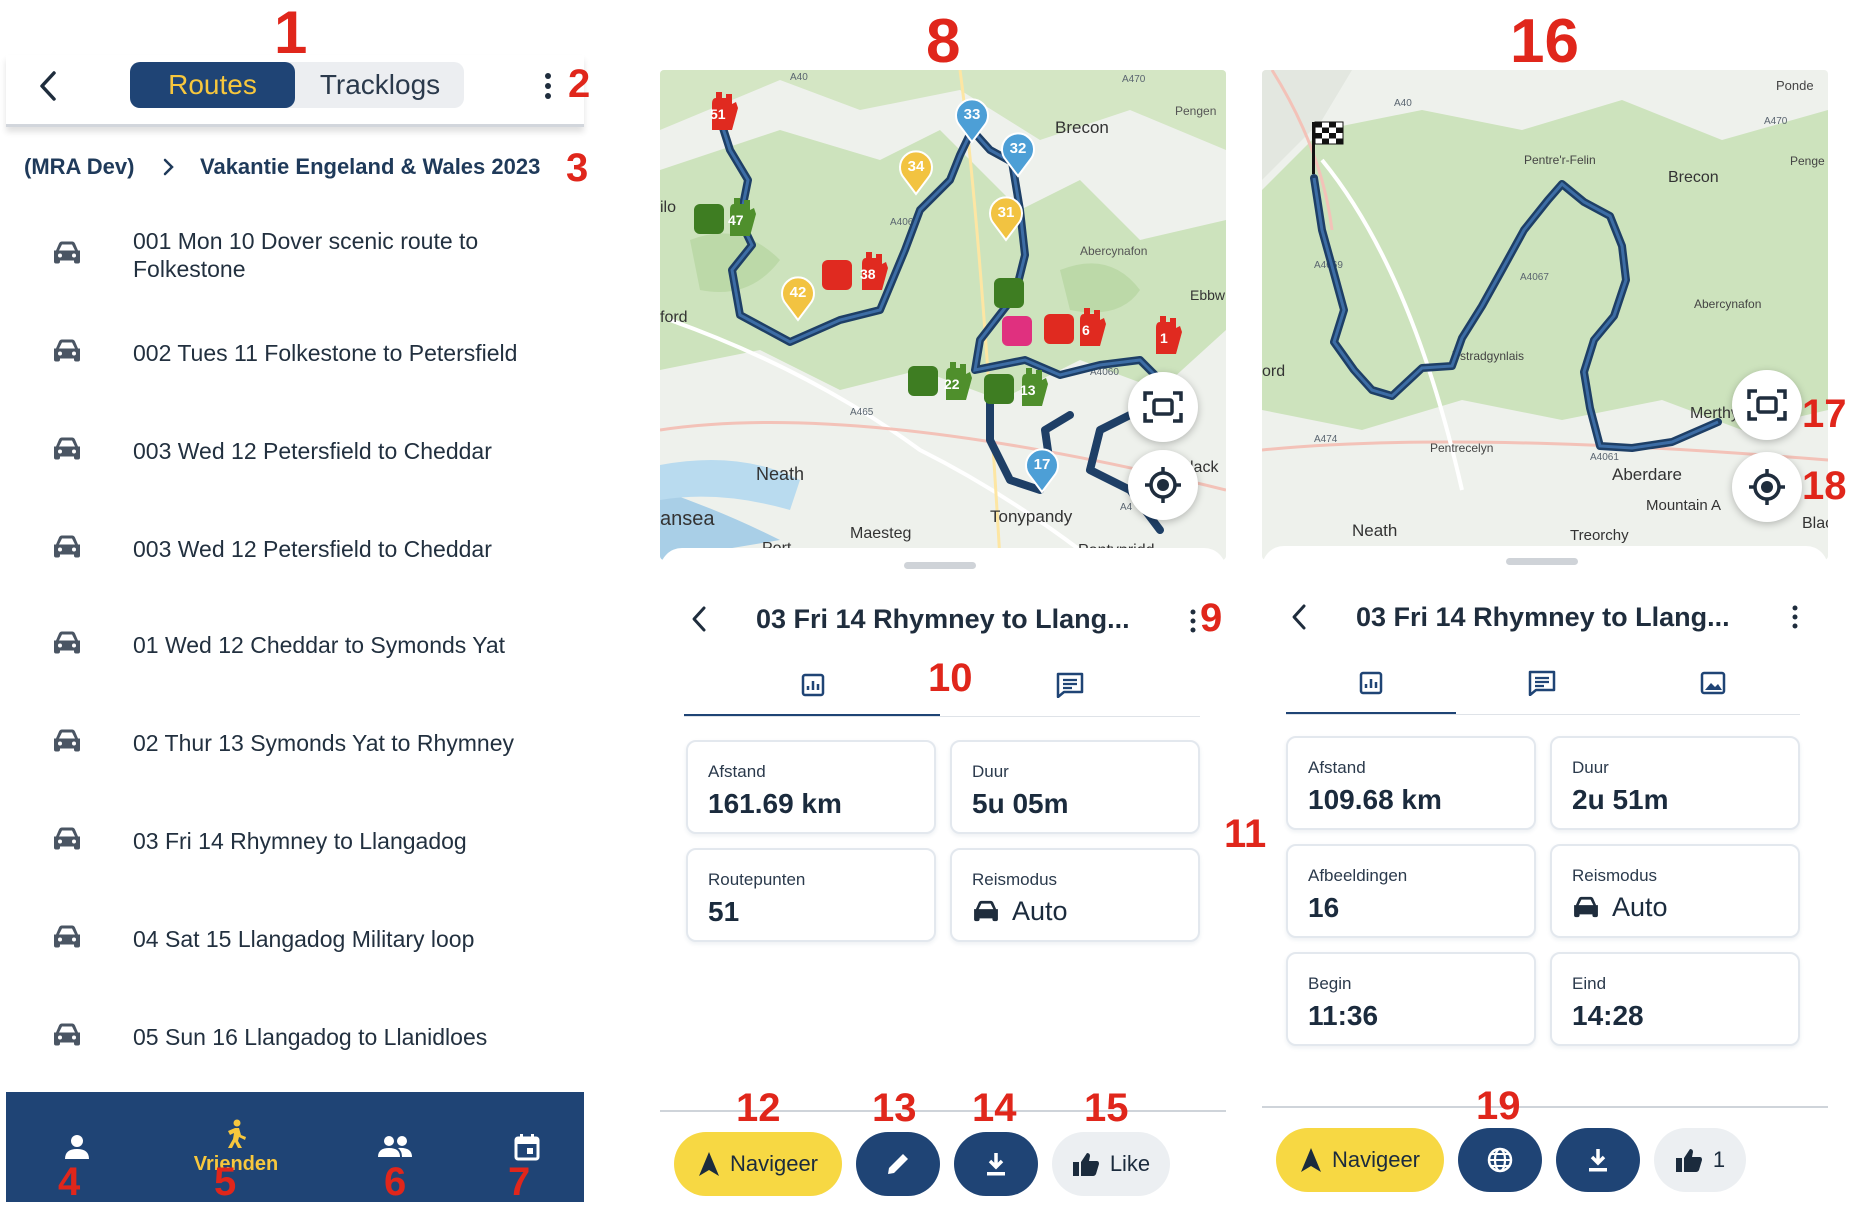 Image resolution: width=1858 pixels, height=1212 pixels. I want to click on stop-marker: 51, so click(723, 111).